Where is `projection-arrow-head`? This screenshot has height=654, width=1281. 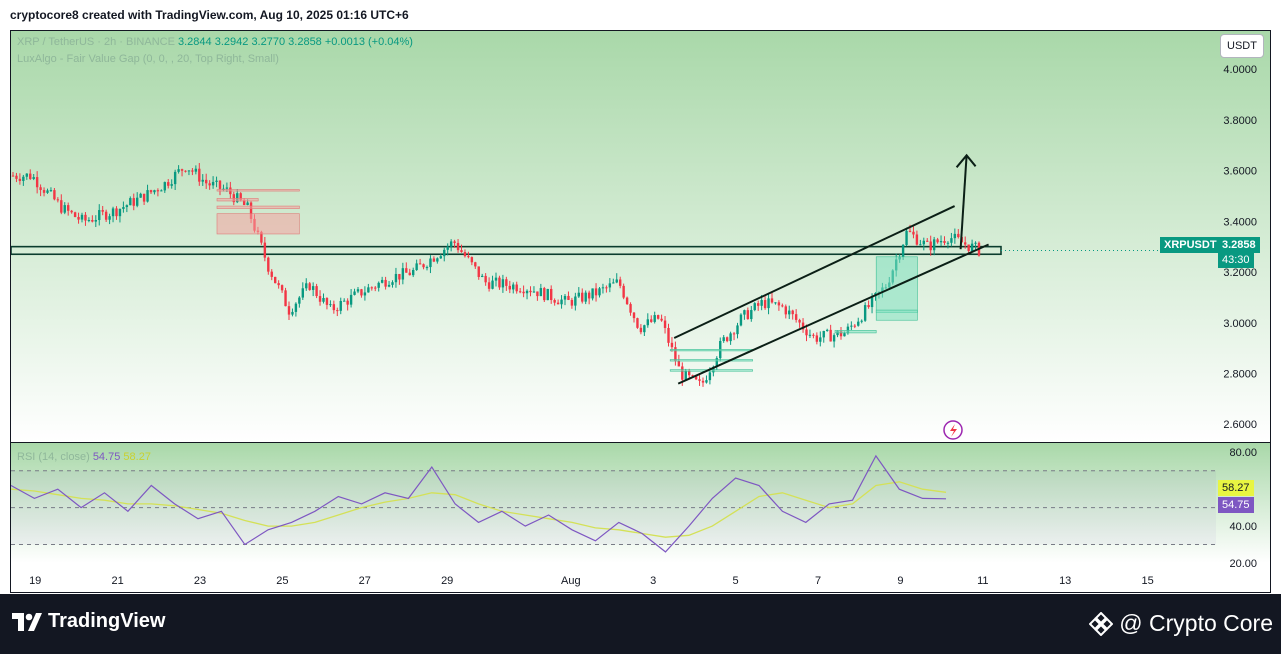
projection-arrow-head is located at coordinates (966, 160).